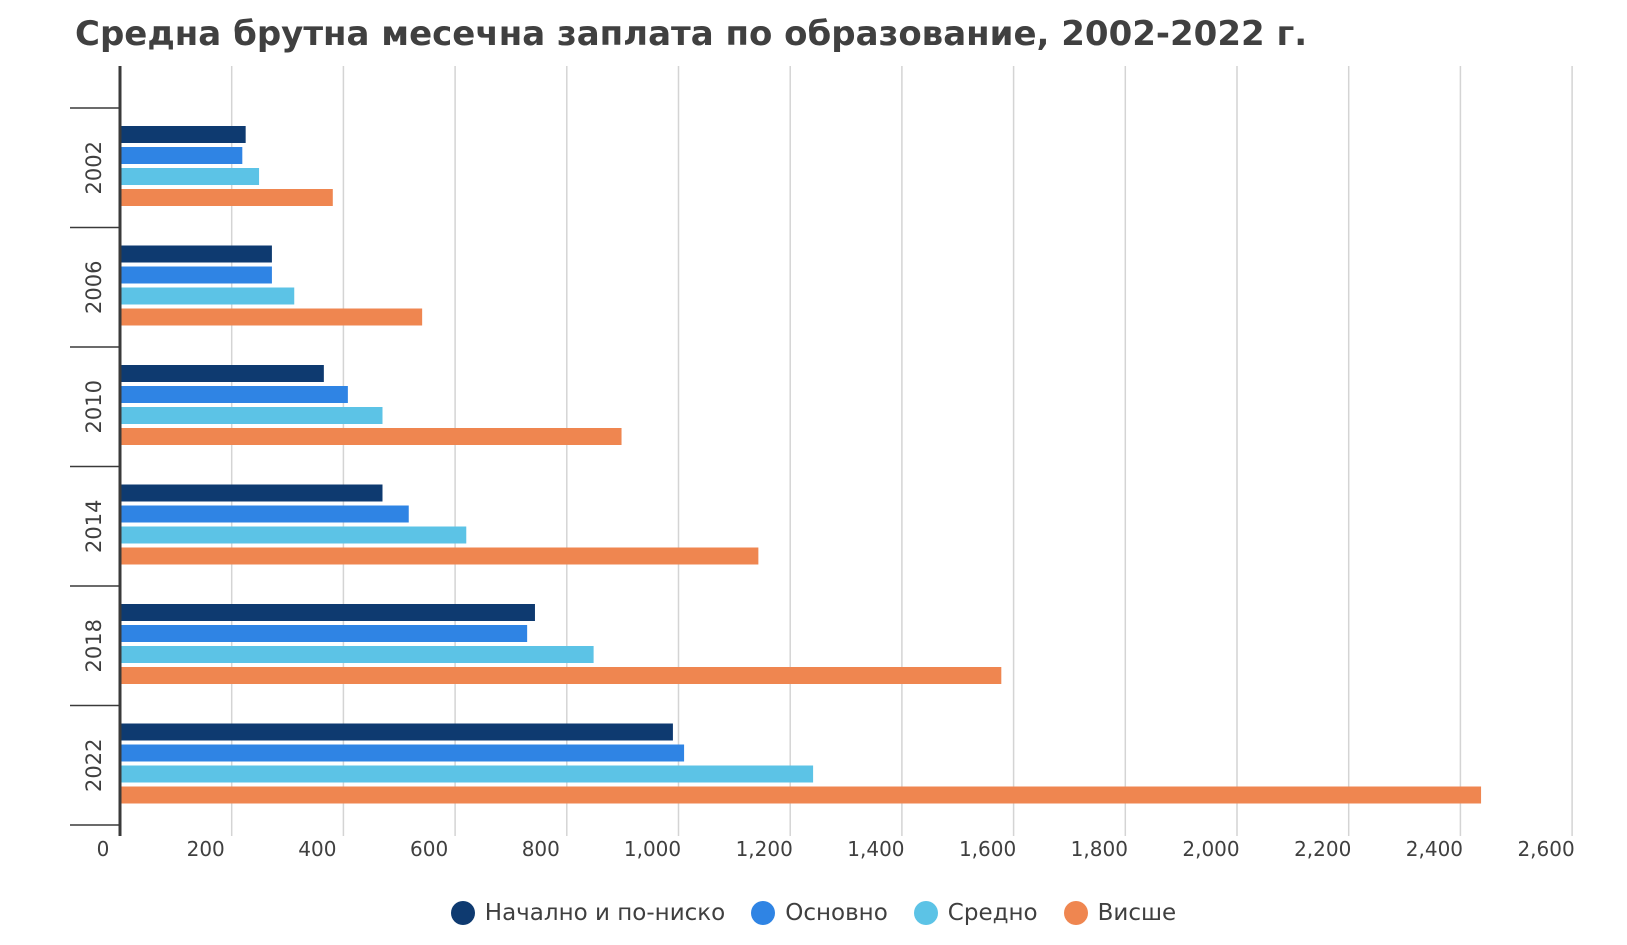 Image resolution: width=1627 pixels, height=945 pixels. What do you see at coordinates (1434, 849) in the screenshot?
I see `x-tick-label: 2,400` at bounding box center [1434, 849].